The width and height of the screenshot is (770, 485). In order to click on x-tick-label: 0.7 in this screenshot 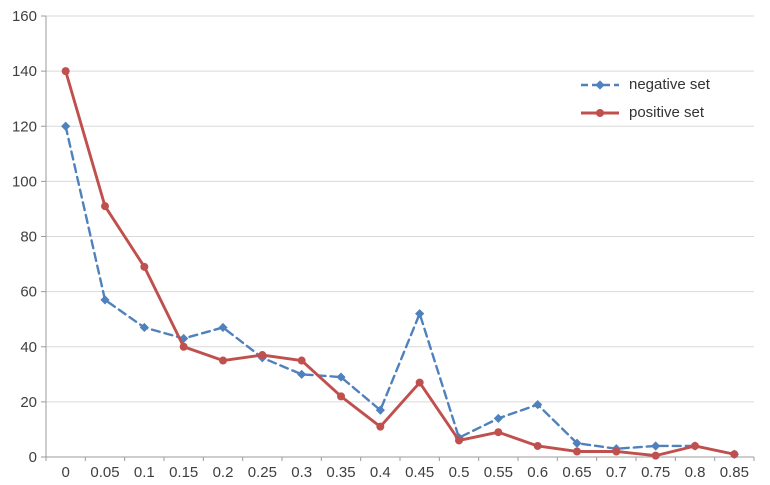, I will do `click(616, 472)`.